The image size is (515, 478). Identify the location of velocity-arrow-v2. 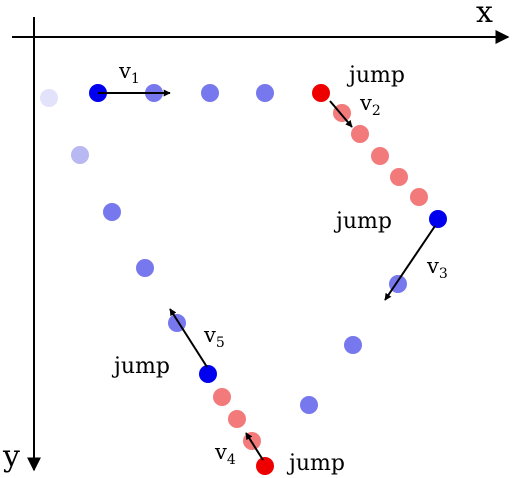
(341, 114).